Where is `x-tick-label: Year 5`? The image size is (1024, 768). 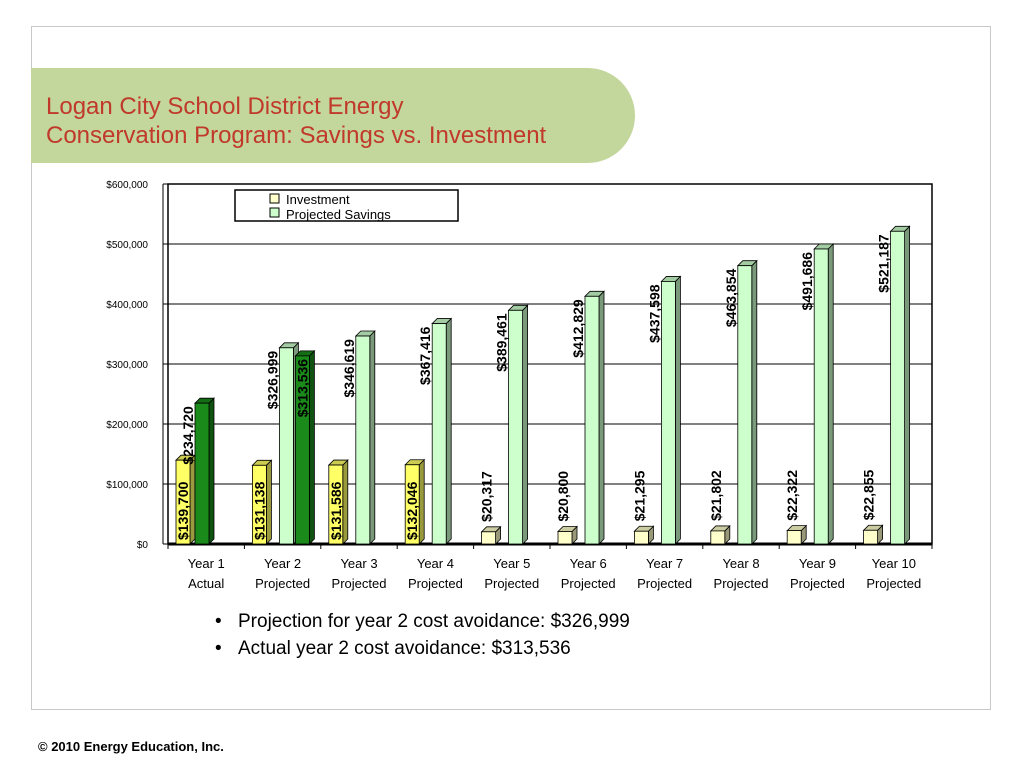 x-tick-label: Year 5 is located at coordinates (511, 563).